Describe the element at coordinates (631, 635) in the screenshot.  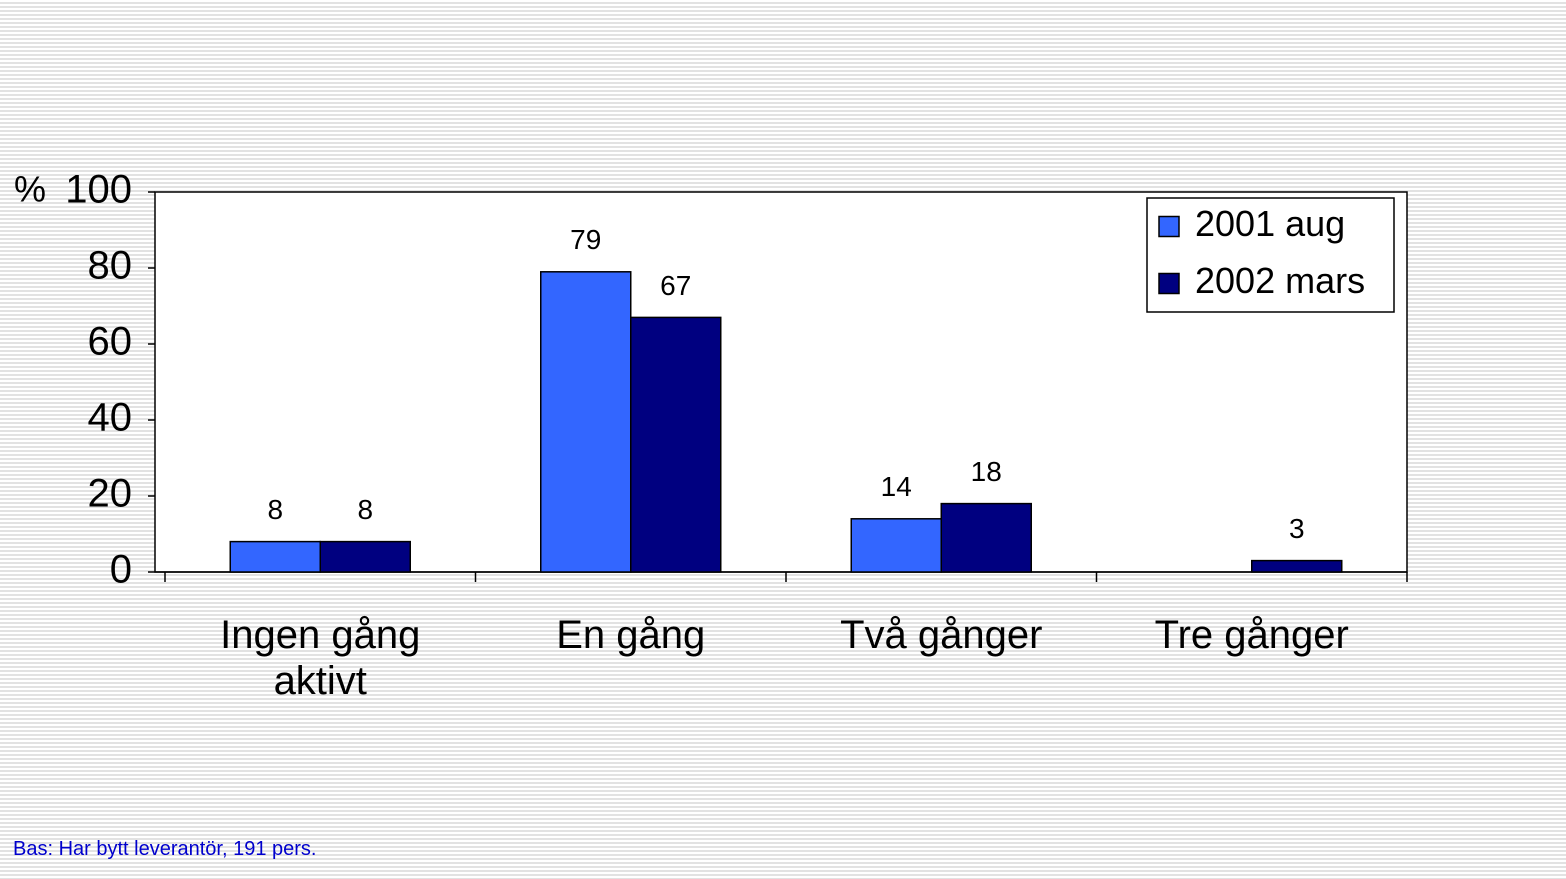
I see `x-tick-label: En gång` at that location.